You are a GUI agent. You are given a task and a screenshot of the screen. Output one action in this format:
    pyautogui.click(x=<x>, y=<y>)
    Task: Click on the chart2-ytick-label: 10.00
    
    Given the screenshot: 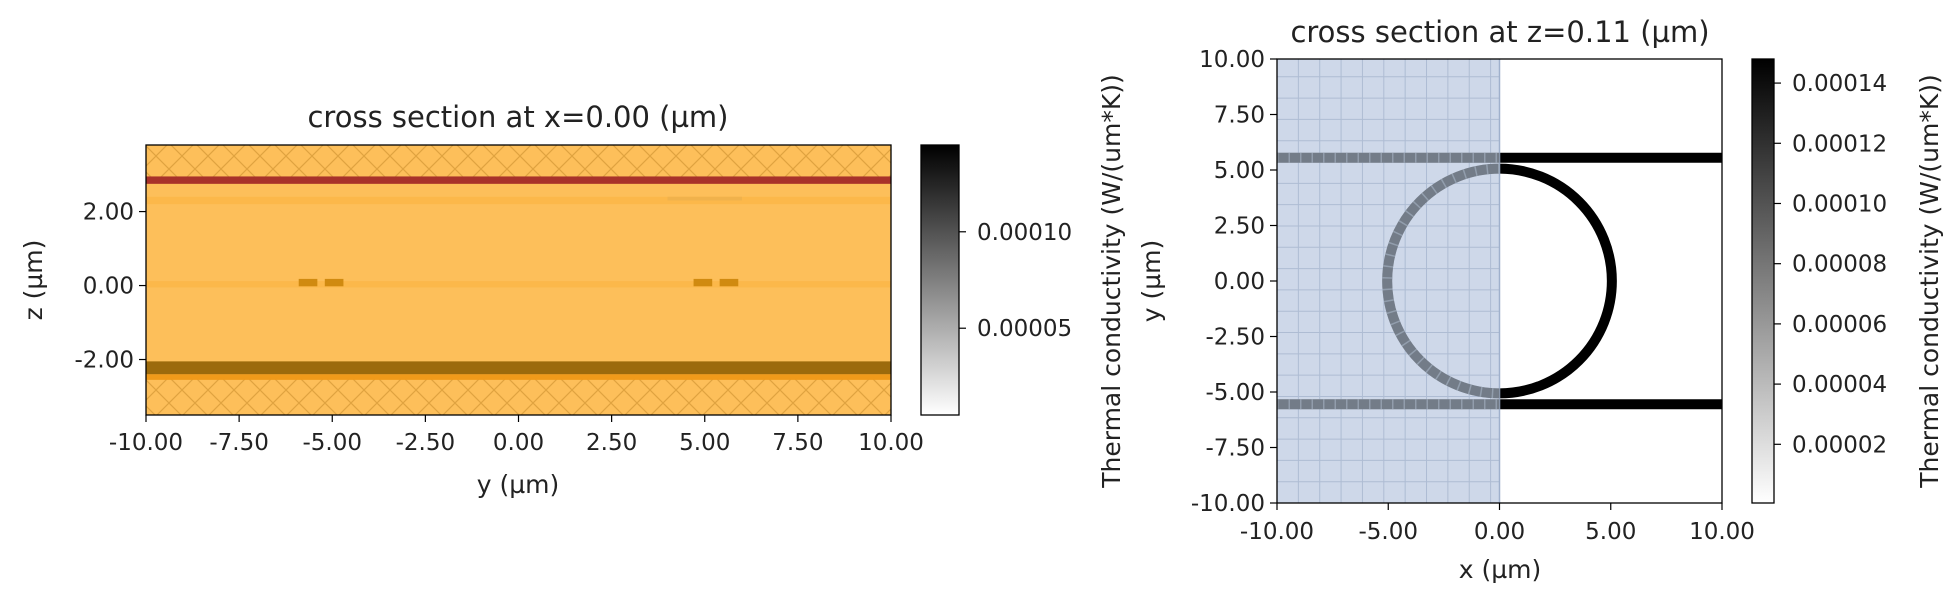 What is the action you would take?
    pyautogui.click(x=1232, y=60)
    